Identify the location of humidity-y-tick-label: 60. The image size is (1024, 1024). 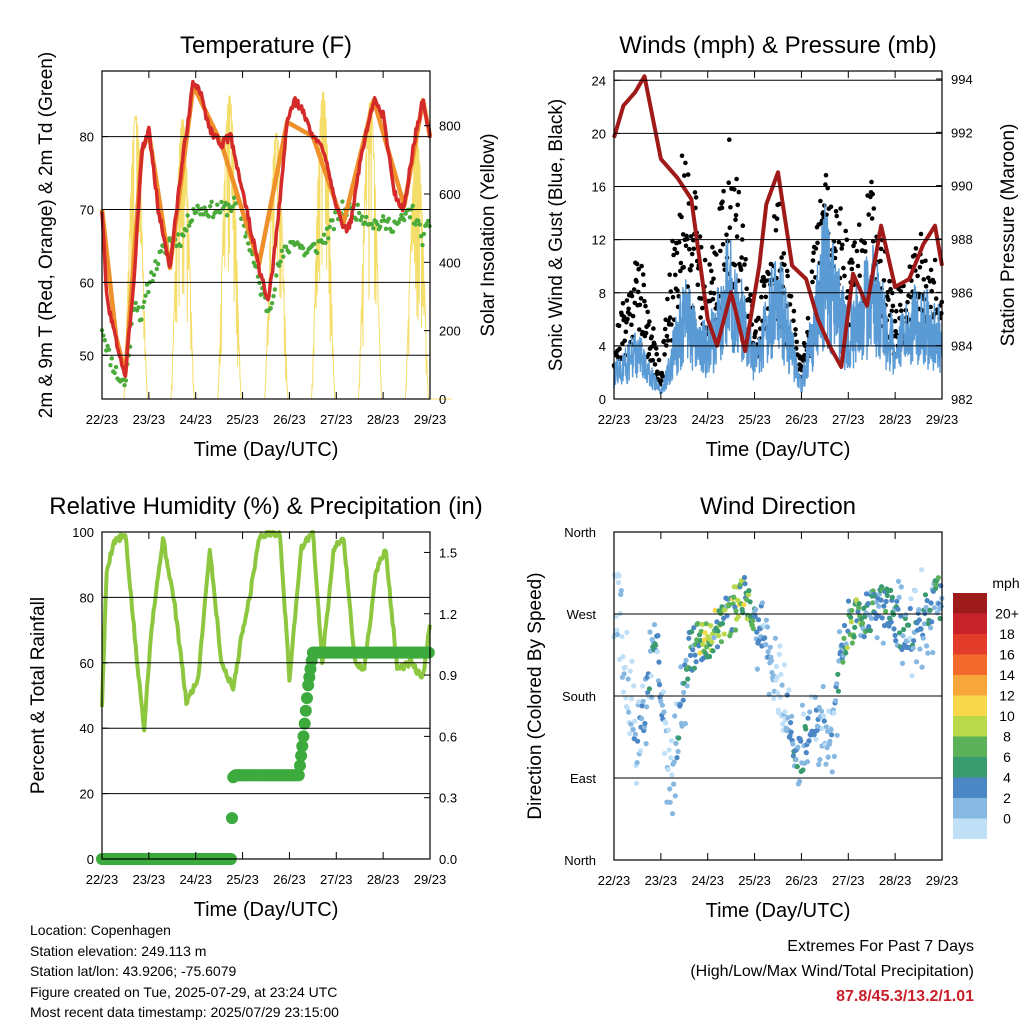
(87, 663).